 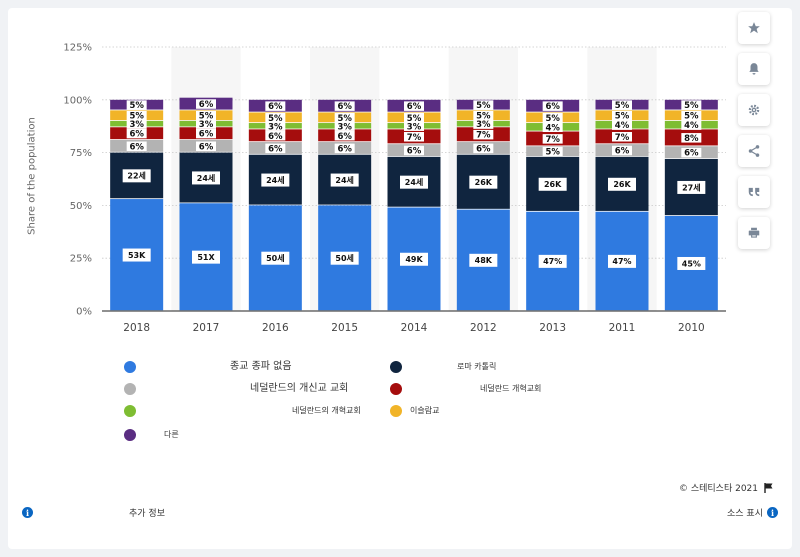 What do you see at coordinates (414, 259) in the screenshot?
I see `data-label: 49K` at bounding box center [414, 259].